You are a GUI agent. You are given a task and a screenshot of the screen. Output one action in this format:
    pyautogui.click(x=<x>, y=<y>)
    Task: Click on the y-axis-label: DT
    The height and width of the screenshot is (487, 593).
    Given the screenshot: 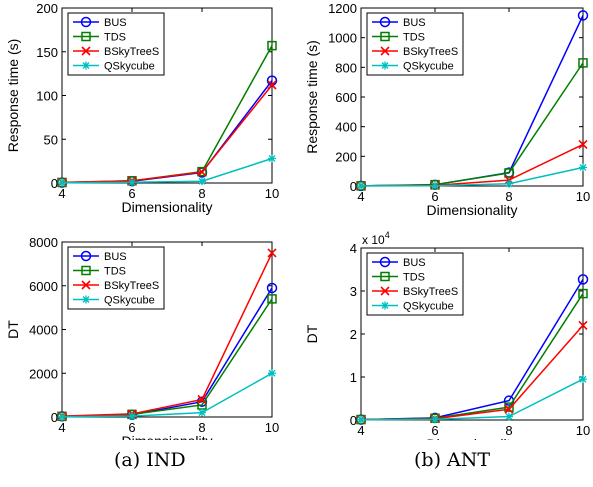 What is the action you would take?
    pyautogui.click(x=312, y=333)
    